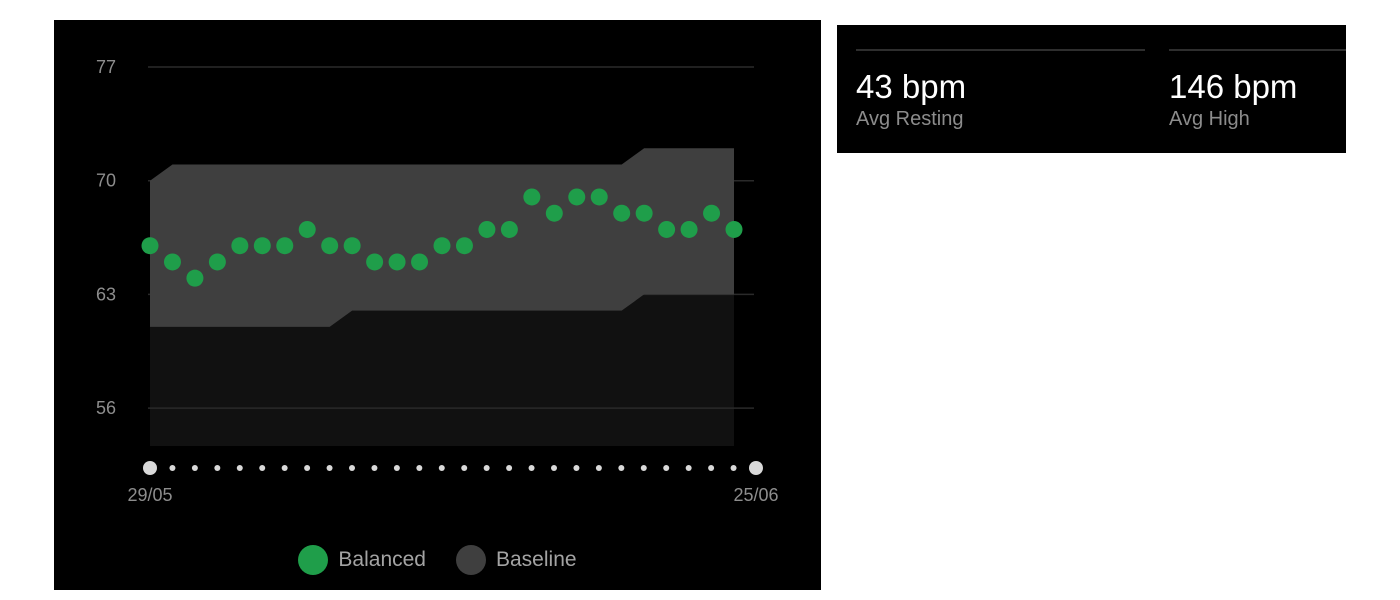 This screenshot has width=1400, height=600. I want to click on avg-high-stat: 146 bpm Avg High, so click(1257, 90).